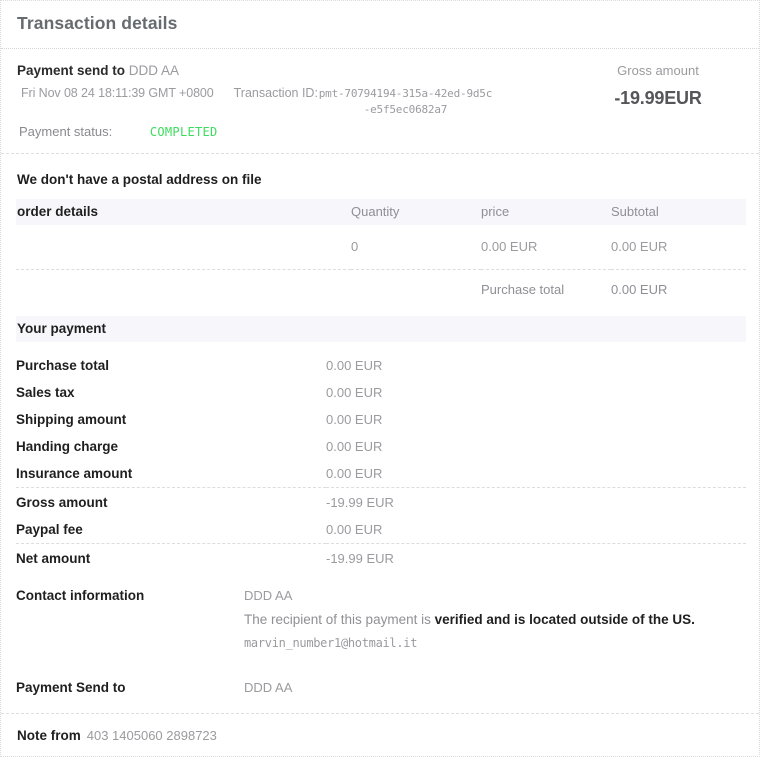 The image size is (760, 757). Describe the element at coordinates (63, 365) in the screenshot. I see `payment-label-purchase-total: Purchase total` at that location.